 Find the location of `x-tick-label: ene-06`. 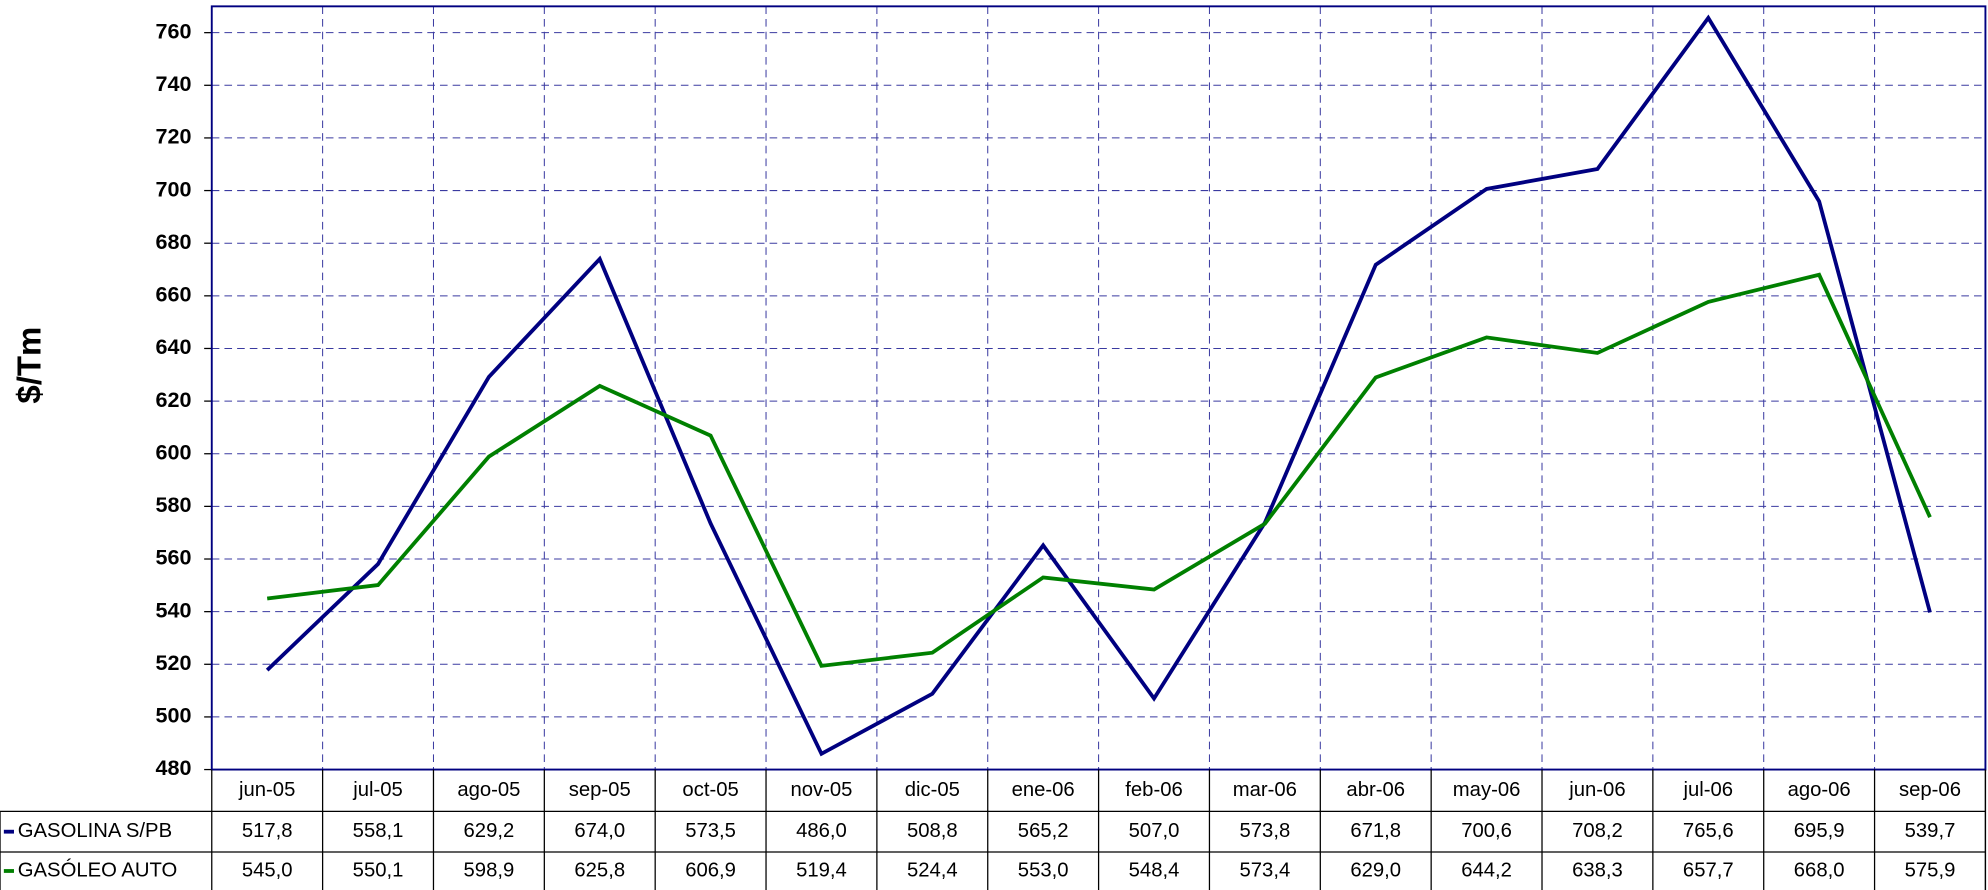

x-tick-label: ene-06 is located at coordinates (1043, 790).